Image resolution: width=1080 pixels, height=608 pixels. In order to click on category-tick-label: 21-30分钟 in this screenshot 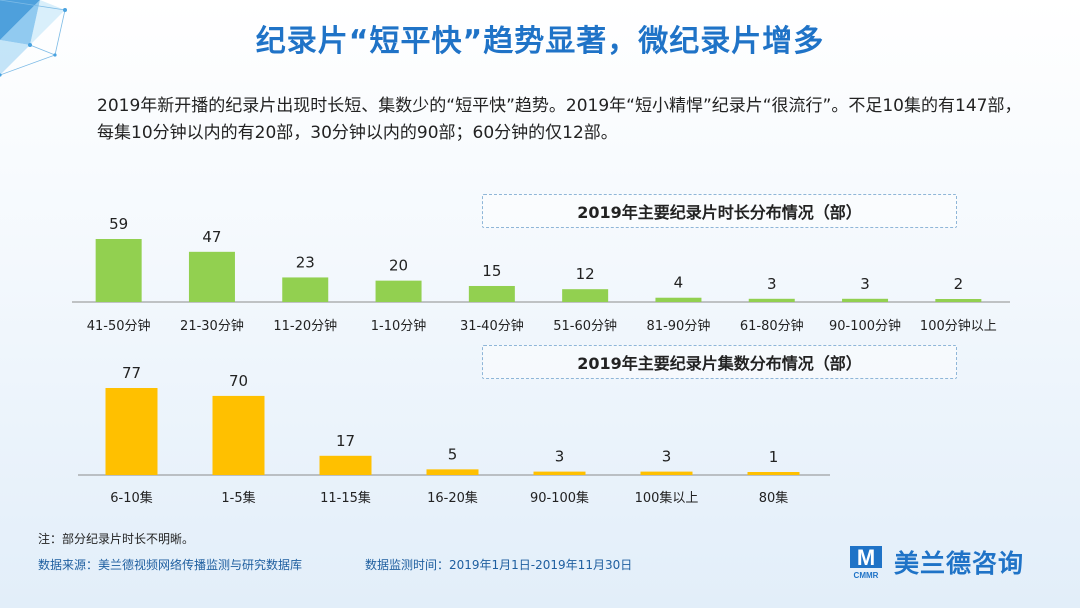, I will do `click(212, 326)`.